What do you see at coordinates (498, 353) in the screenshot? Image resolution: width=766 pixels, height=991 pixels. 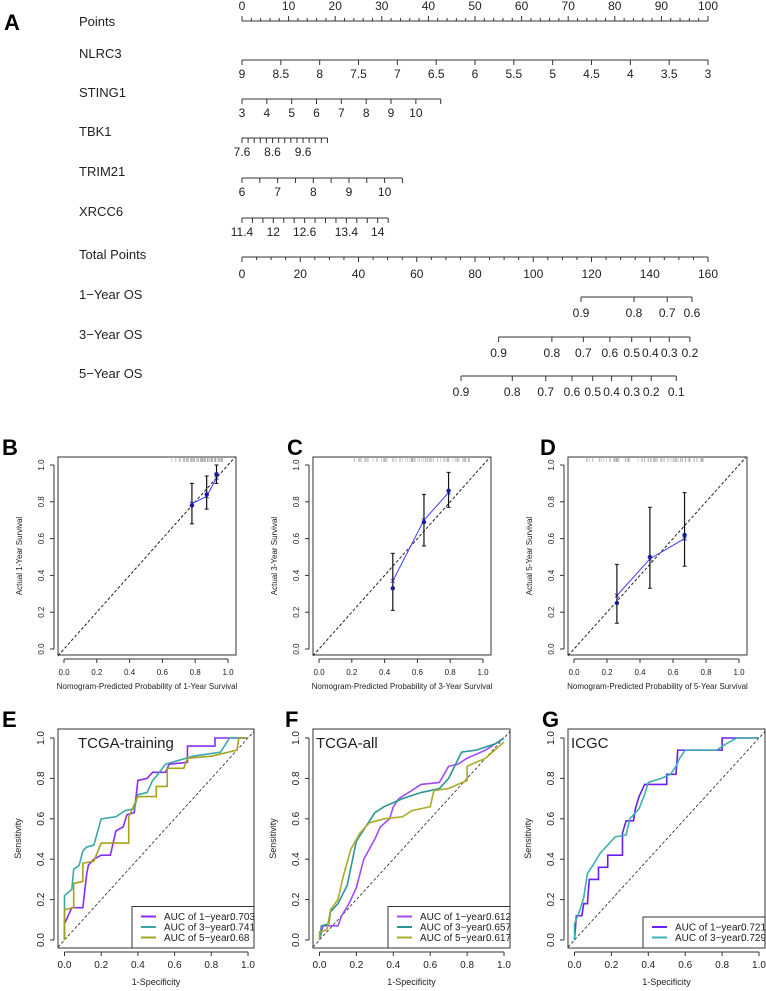 I see `os-3-year-tick-label: 0.9` at bounding box center [498, 353].